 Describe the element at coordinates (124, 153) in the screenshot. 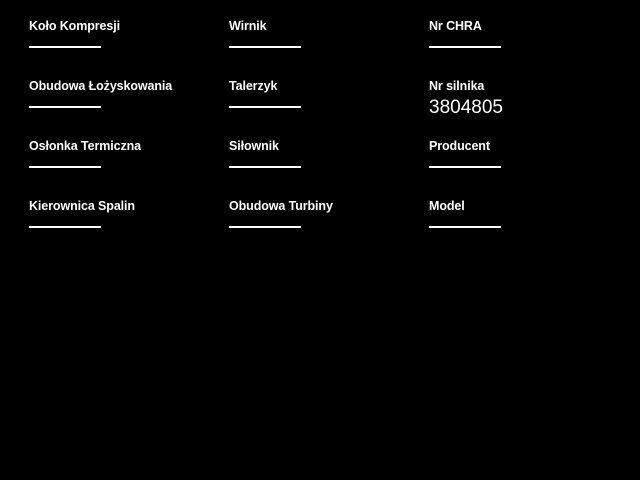

I see `field-oslonka-termiczna: Osłonka Termiczna` at that location.